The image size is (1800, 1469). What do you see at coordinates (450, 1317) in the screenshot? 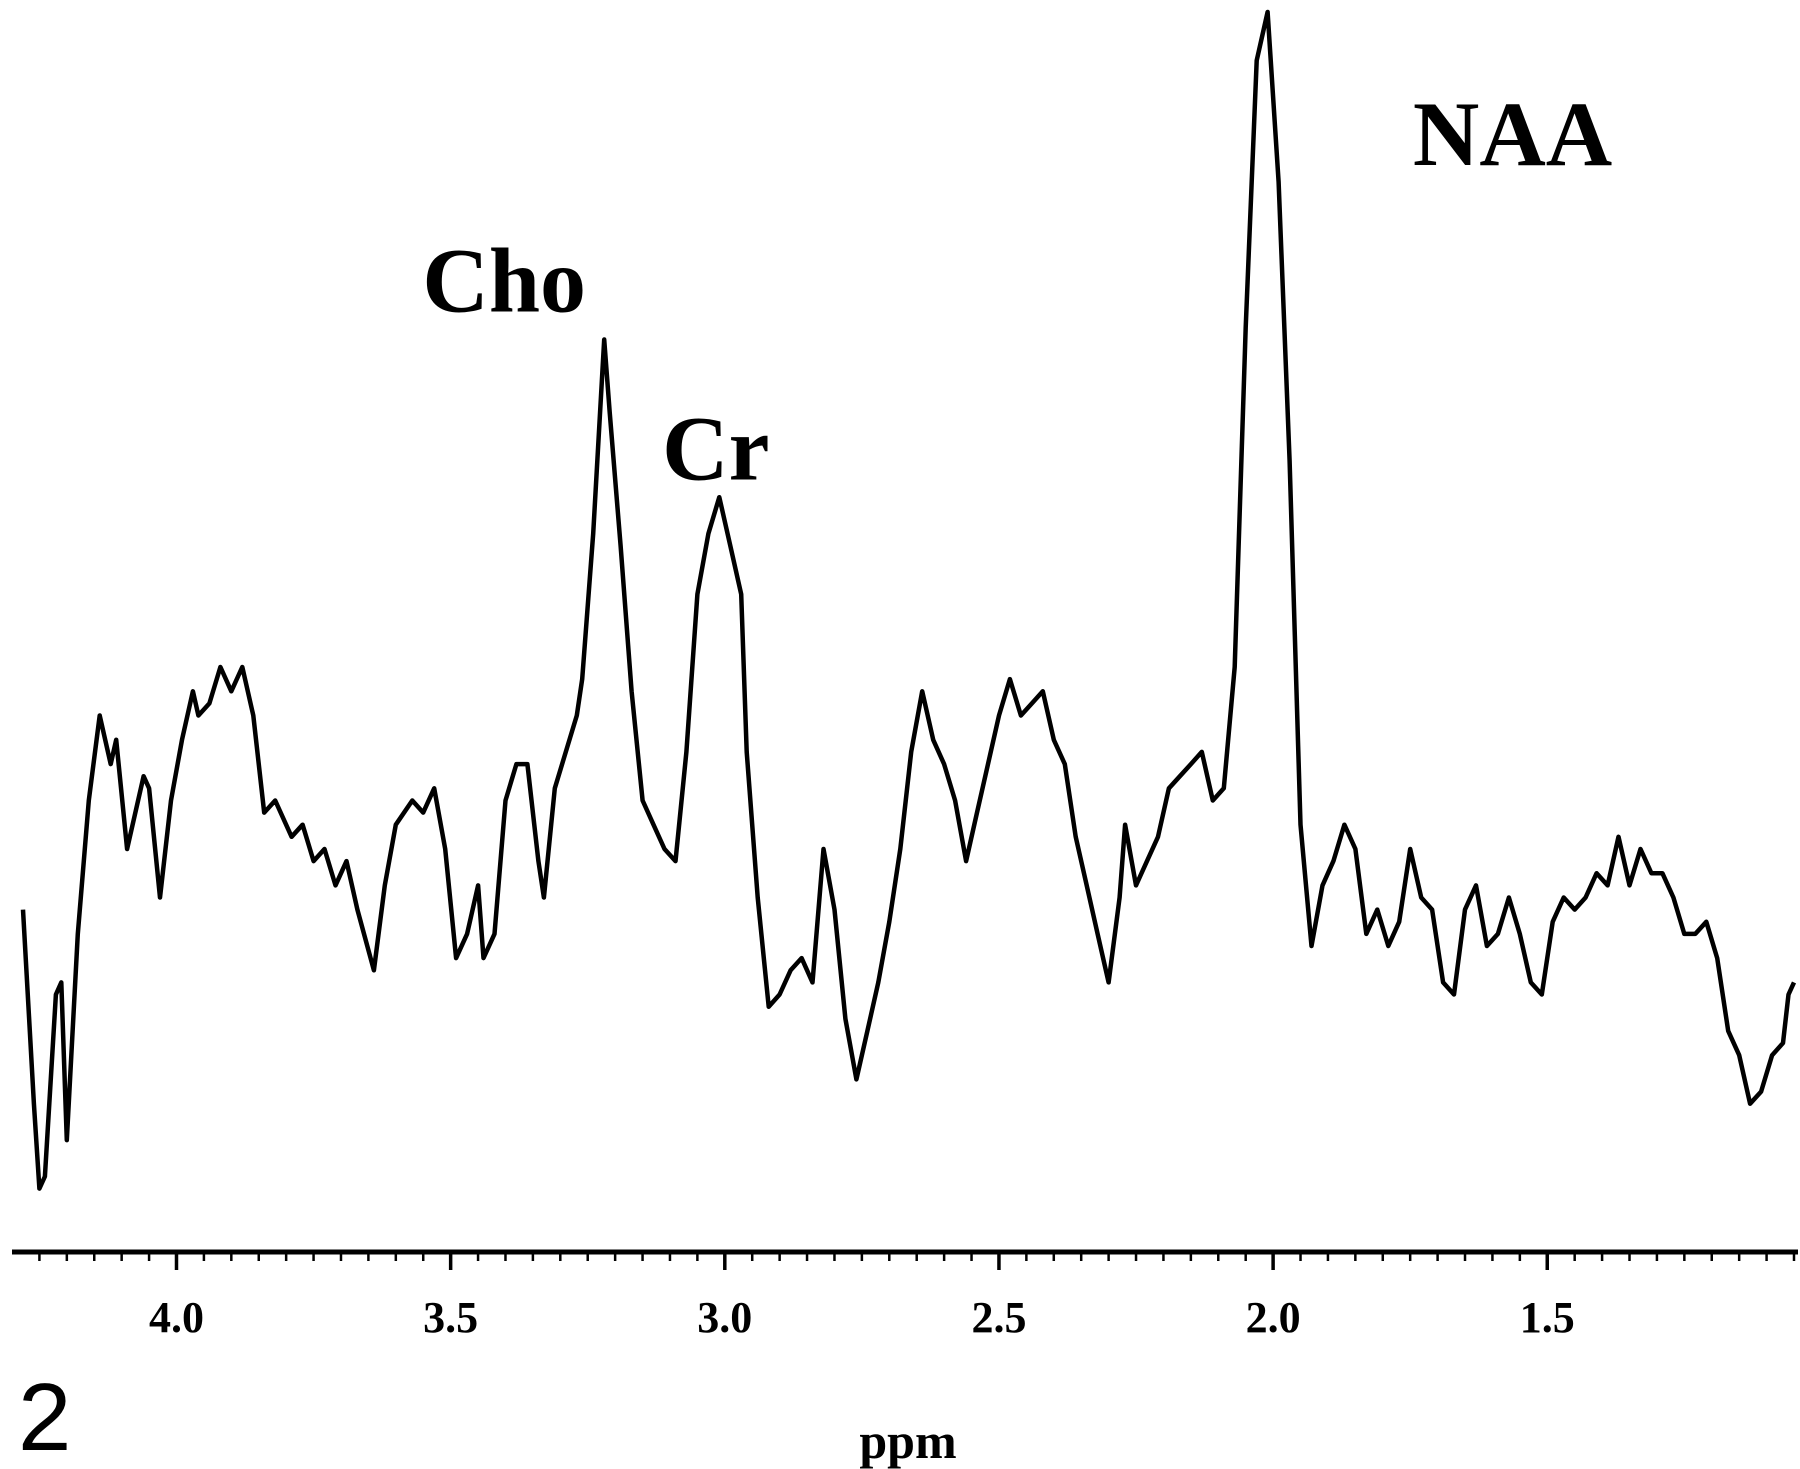
I see `x-tick-label: 3.5` at bounding box center [450, 1317].